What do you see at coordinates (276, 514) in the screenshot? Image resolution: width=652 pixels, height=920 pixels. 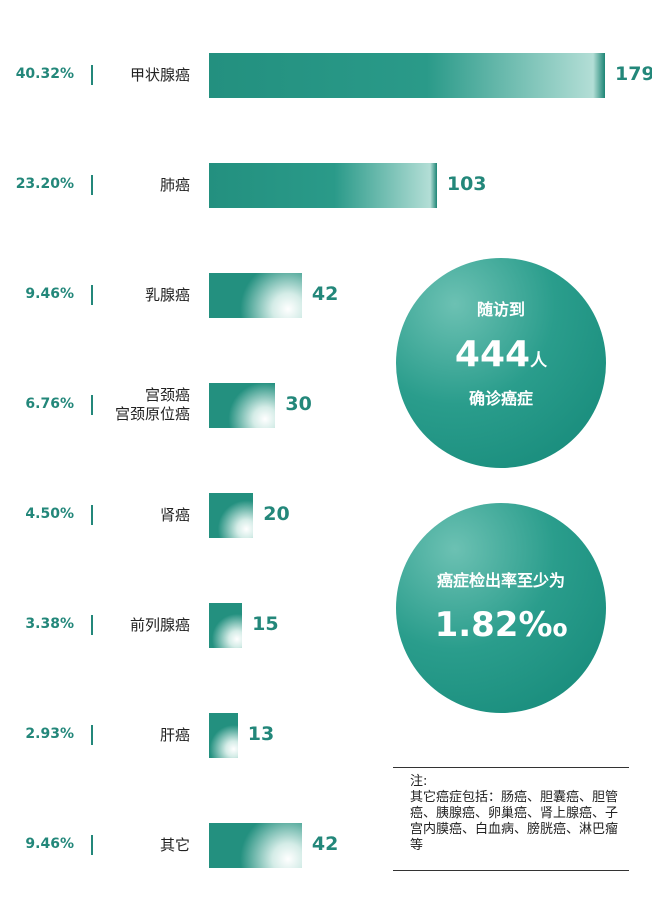 I see `value-label: 20` at bounding box center [276, 514].